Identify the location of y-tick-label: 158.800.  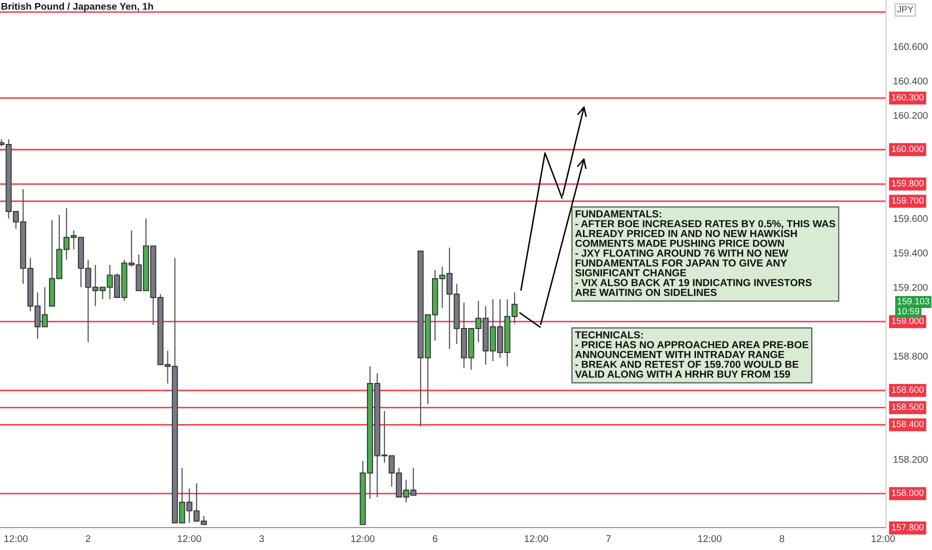
(911, 356).